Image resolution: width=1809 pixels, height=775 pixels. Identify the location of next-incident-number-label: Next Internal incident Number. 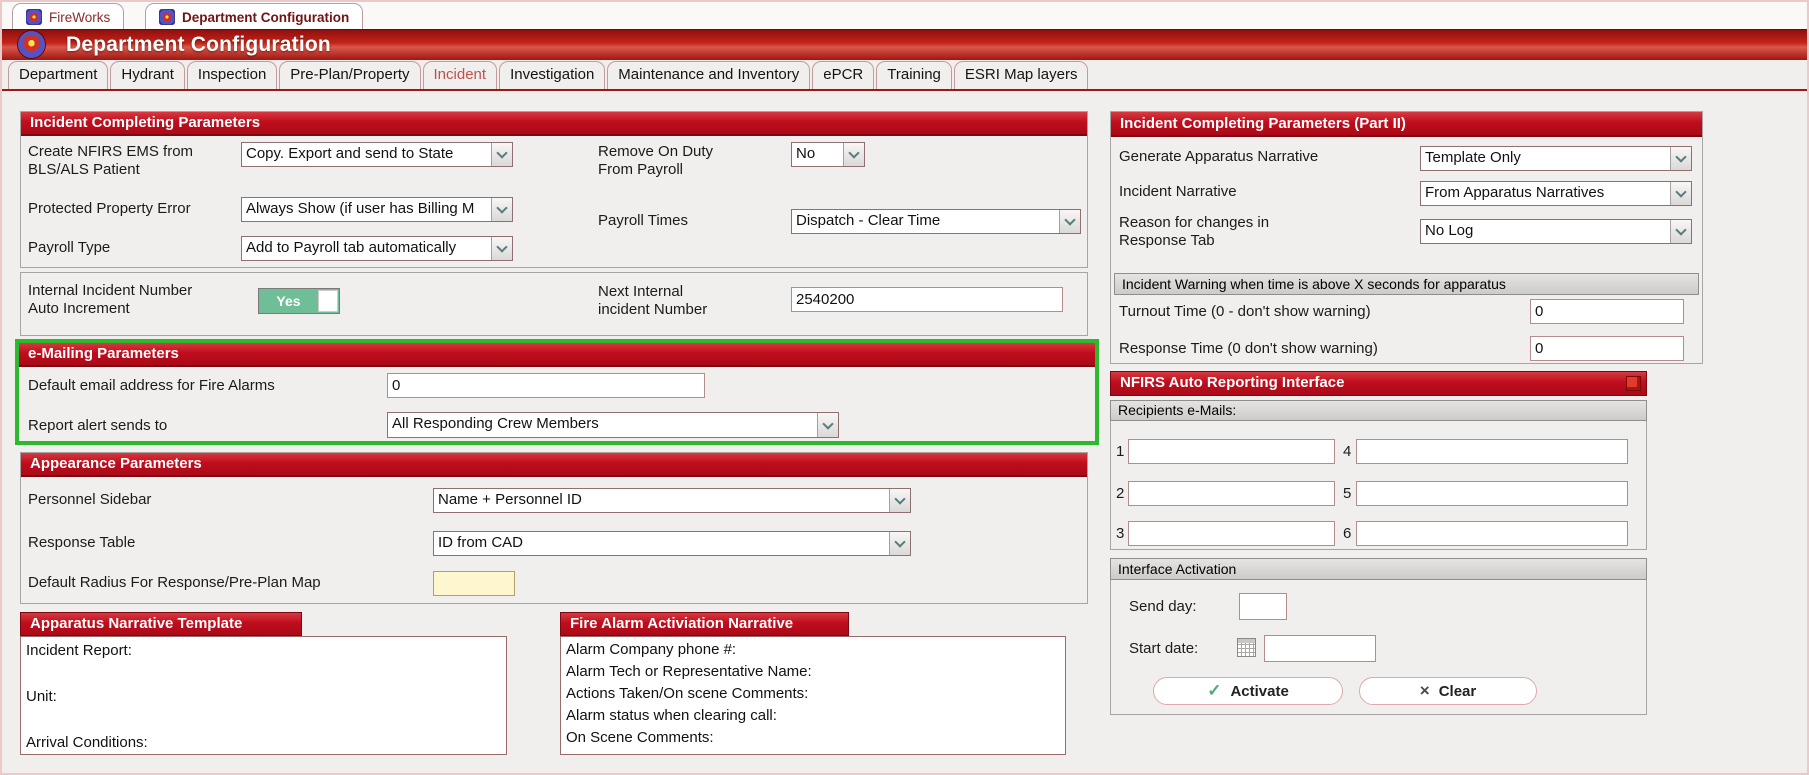
(653, 300).